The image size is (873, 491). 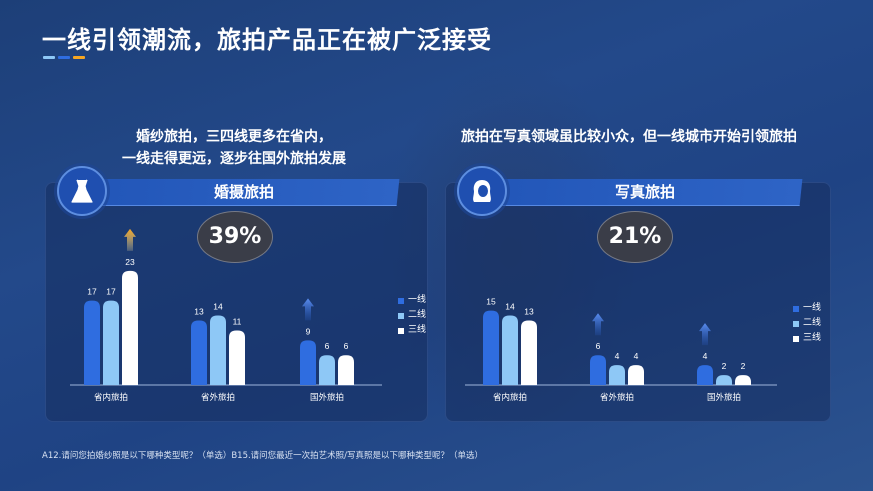 What do you see at coordinates (234, 137) in the screenshot?
I see `left-subtitle-line1: 婚纱旅拍，三四线更多在省内，` at bounding box center [234, 137].